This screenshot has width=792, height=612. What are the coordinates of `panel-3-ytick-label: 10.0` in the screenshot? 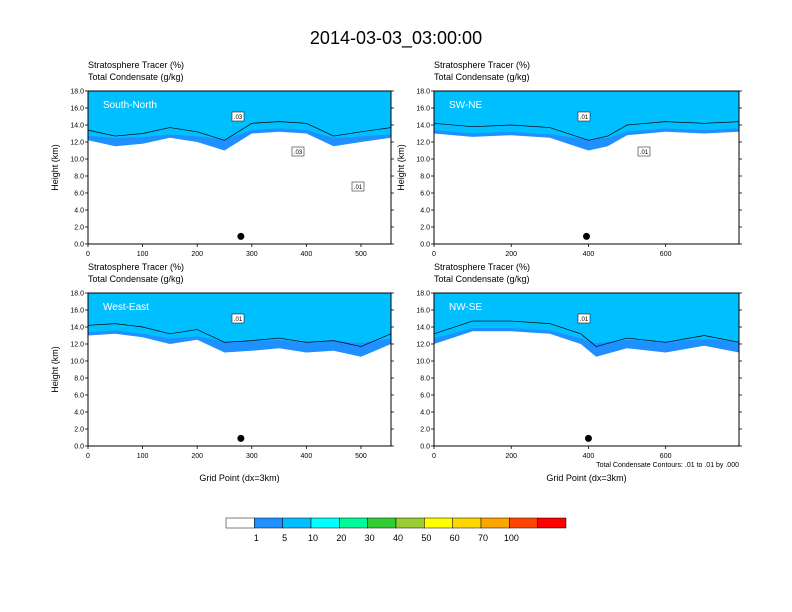 It's located at (77, 362).